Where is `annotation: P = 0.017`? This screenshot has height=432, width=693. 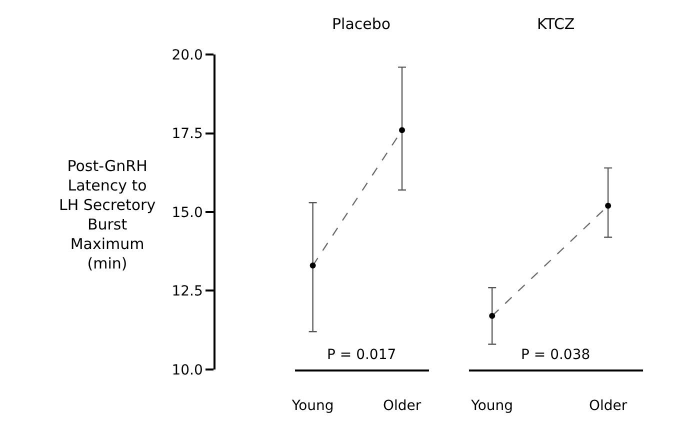 annotation: P = 0.017 is located at coordinates (361, 355).